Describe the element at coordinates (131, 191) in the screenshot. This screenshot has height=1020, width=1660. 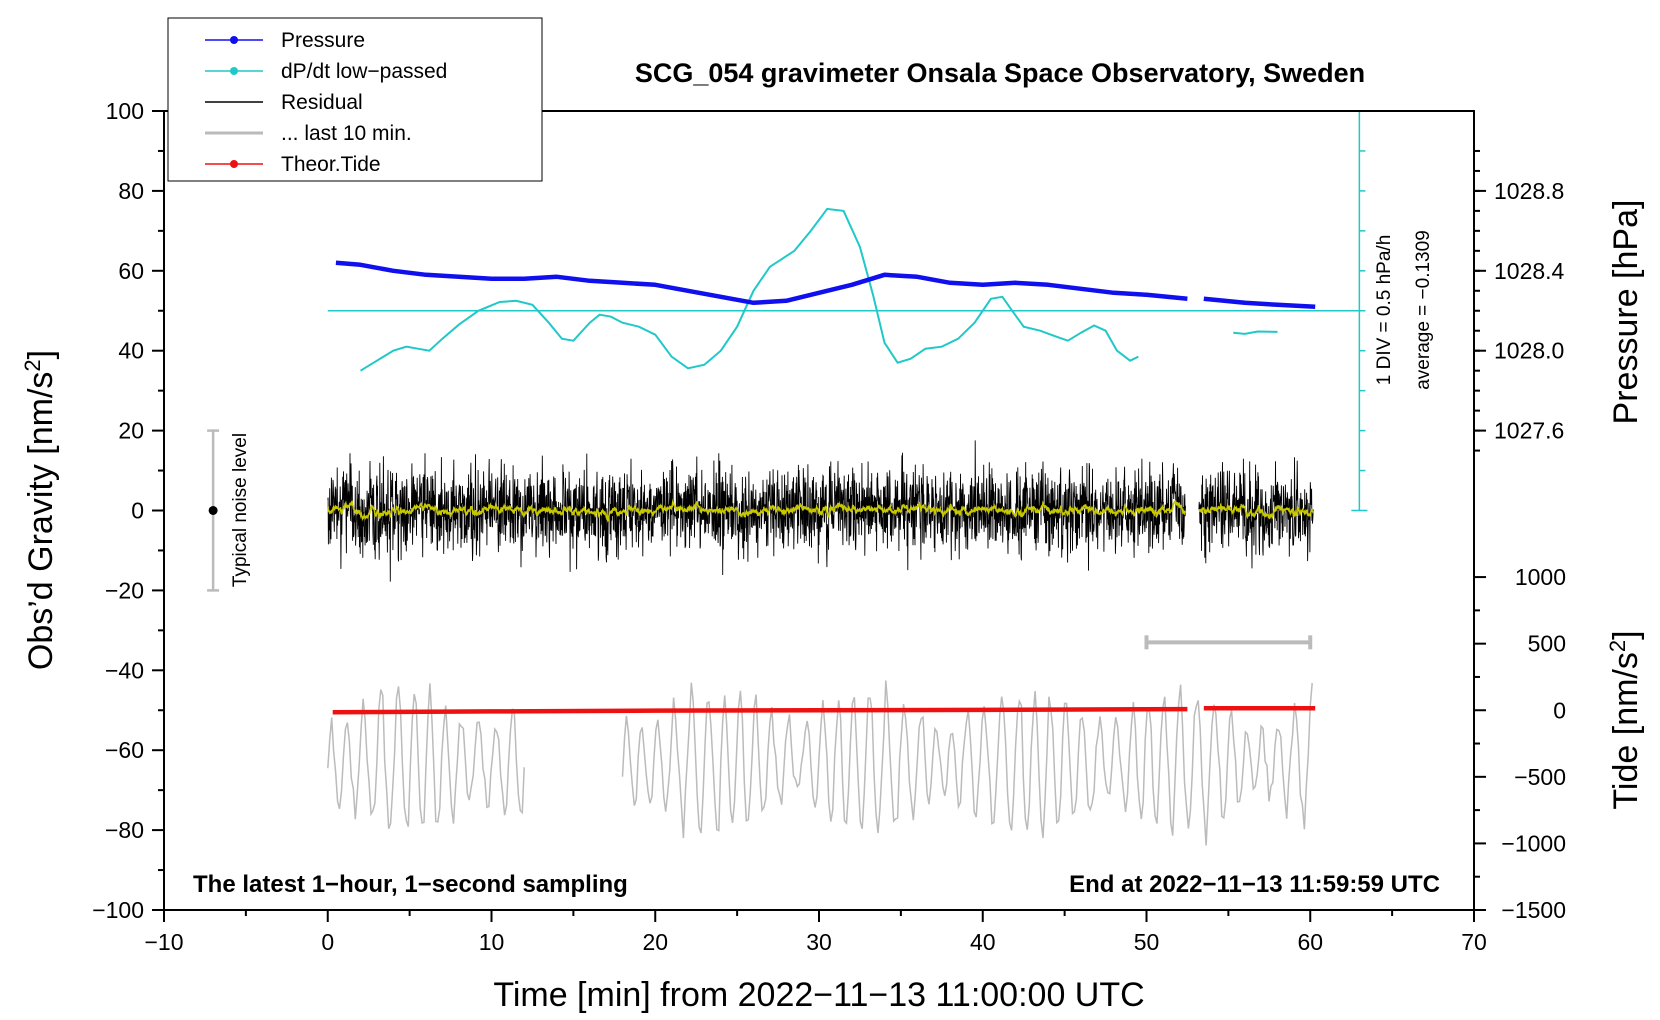
I see `y-tick-label-9: 80` at that location.